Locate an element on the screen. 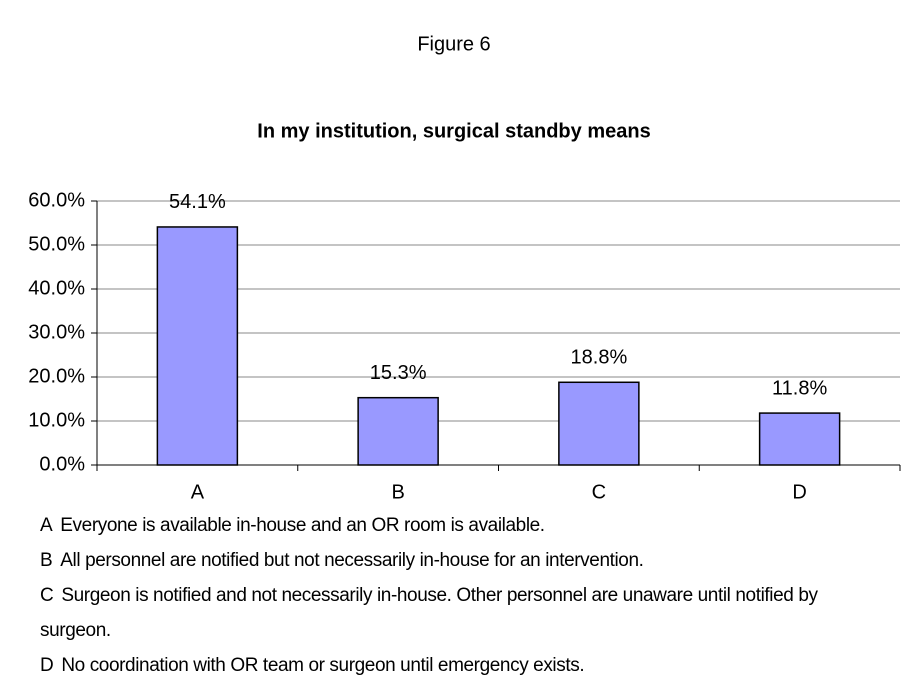 Image resolution: width=908 pixels, height=696 pixels. y-tick-label: 40.0% is located at coordinates (56, 288).